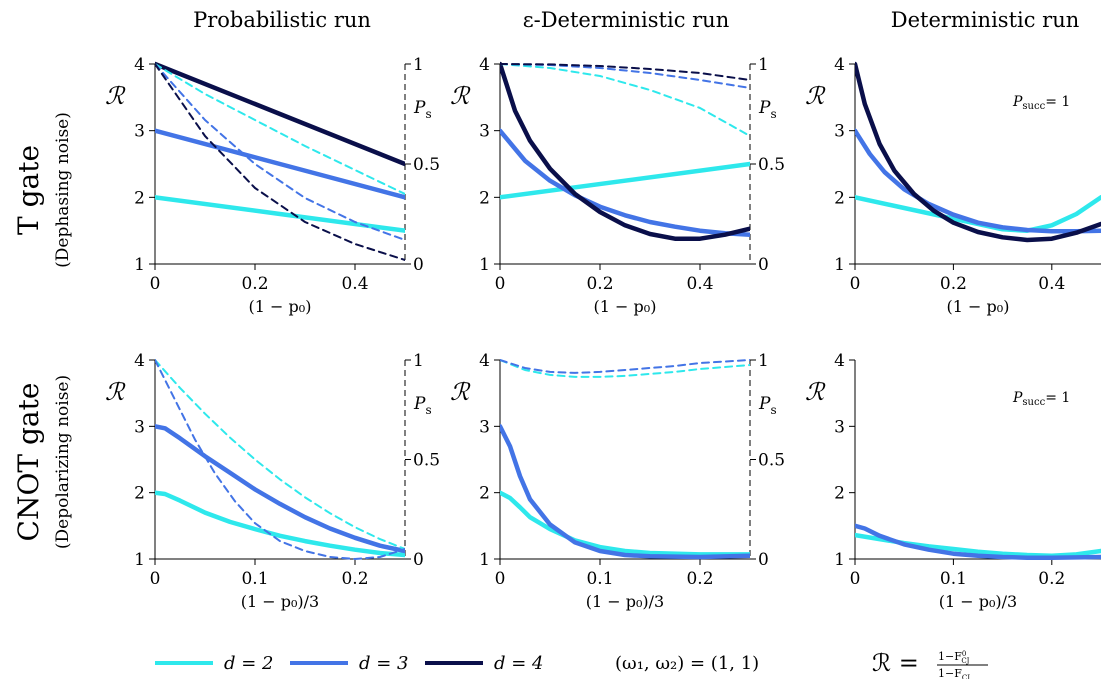 The height and width of the screenshot is (679, 1101). I want to click on row-subtitle-dephasing: (Dephasing noise), so click(63, 190).